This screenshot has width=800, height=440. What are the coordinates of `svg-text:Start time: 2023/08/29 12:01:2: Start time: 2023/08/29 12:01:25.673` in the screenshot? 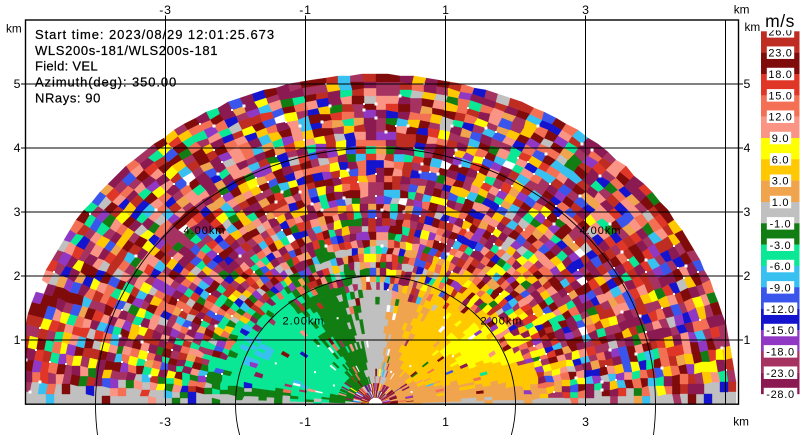 It's located at (155, 34).